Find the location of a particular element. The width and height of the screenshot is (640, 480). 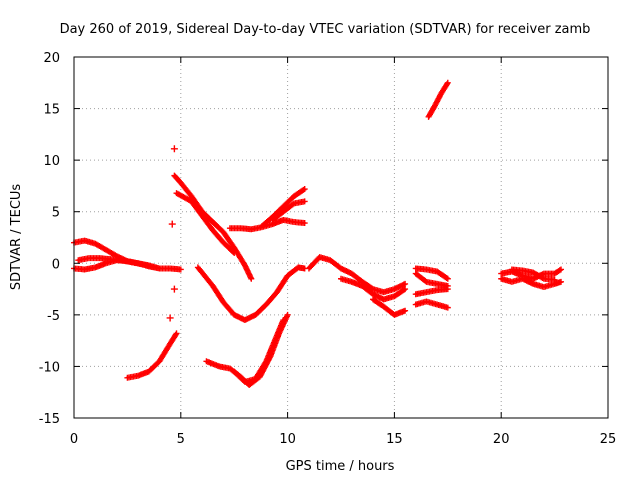

x-tick-label: 20 is located at coordinates (501, 439).